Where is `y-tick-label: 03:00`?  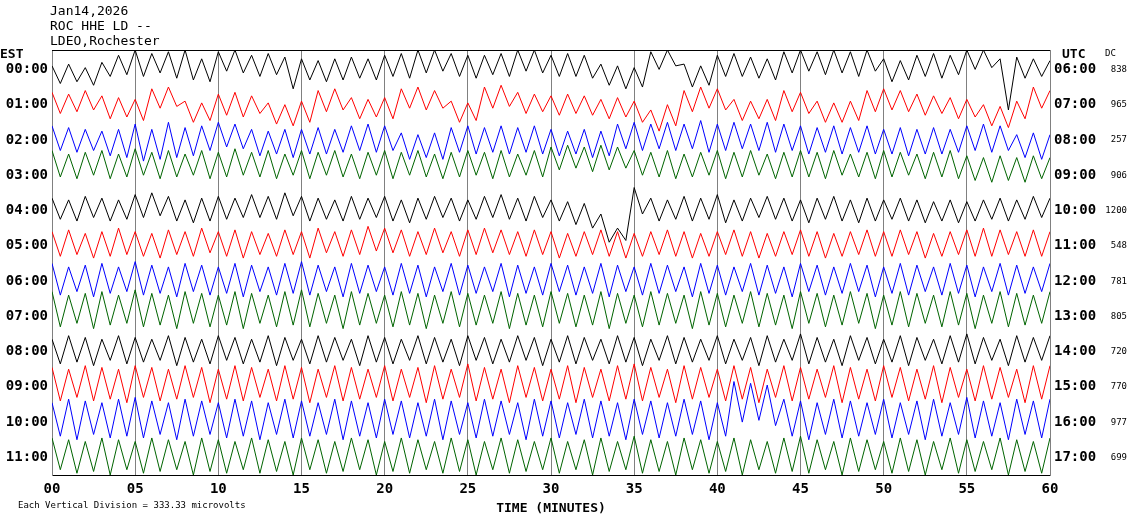 y-tick-label: 03:00 is located at coordinates (26, 173).